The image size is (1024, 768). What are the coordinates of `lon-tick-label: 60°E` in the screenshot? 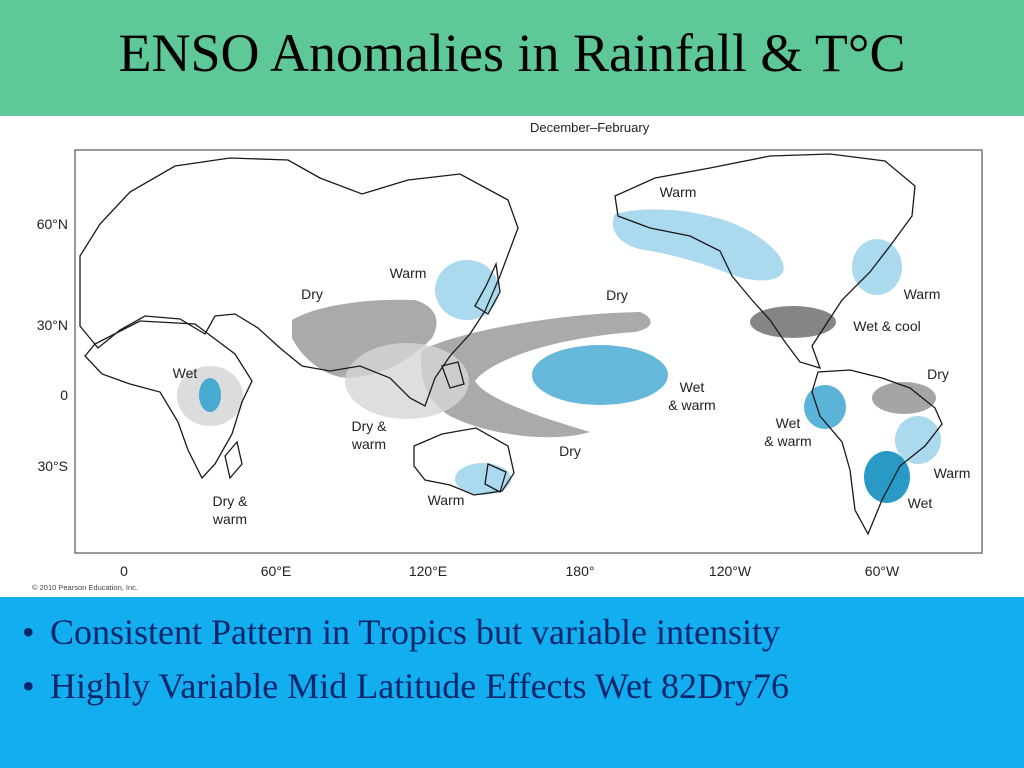 It's located at (276, 571).